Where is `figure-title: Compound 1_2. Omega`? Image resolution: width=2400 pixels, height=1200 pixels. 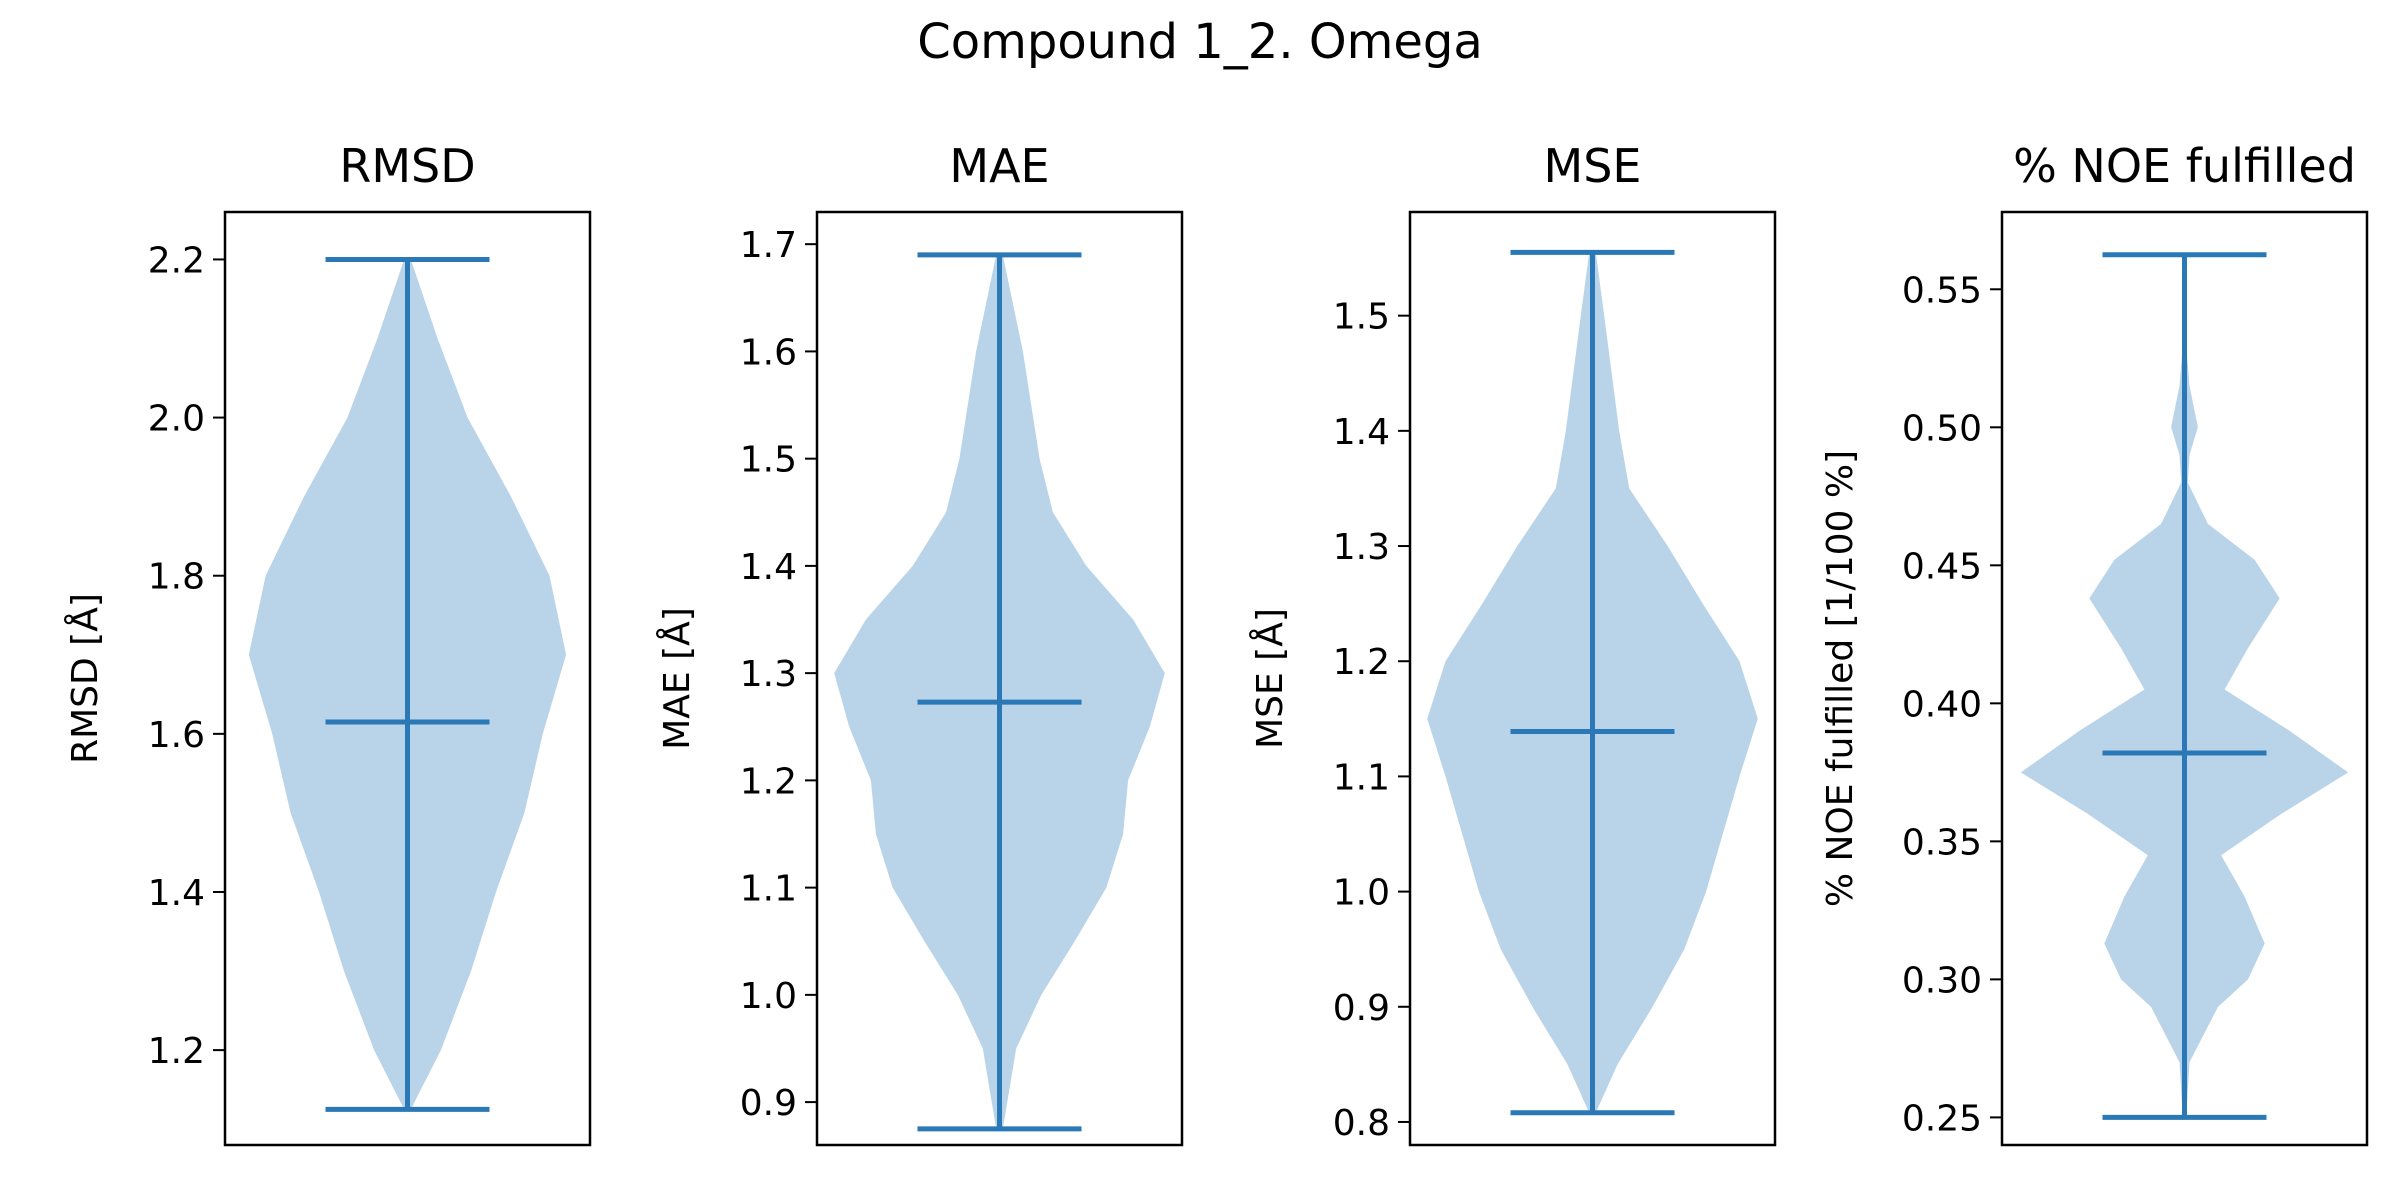 figure-title: Compound 1_2. Omega is located at coordinates (1200, 42).